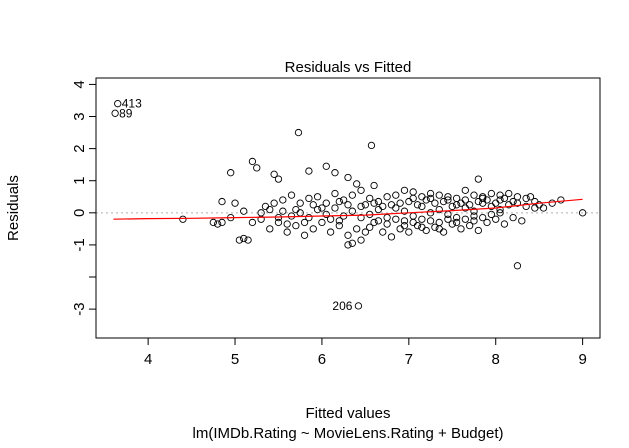  What do you see at coordinates (79, 244) in the screenshot?
I see `y-tick-label: -1` at bounding box center [79, 244].